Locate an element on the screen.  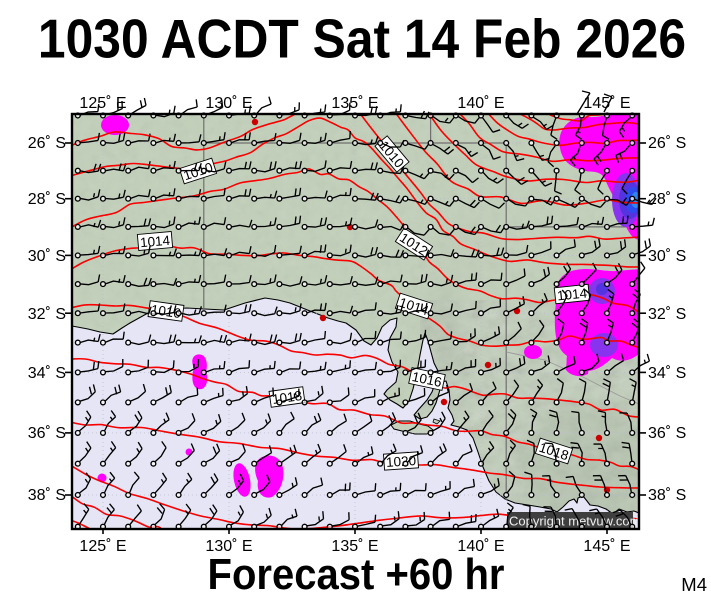
svg-text: 1020 is located at coordinates (401, 461).